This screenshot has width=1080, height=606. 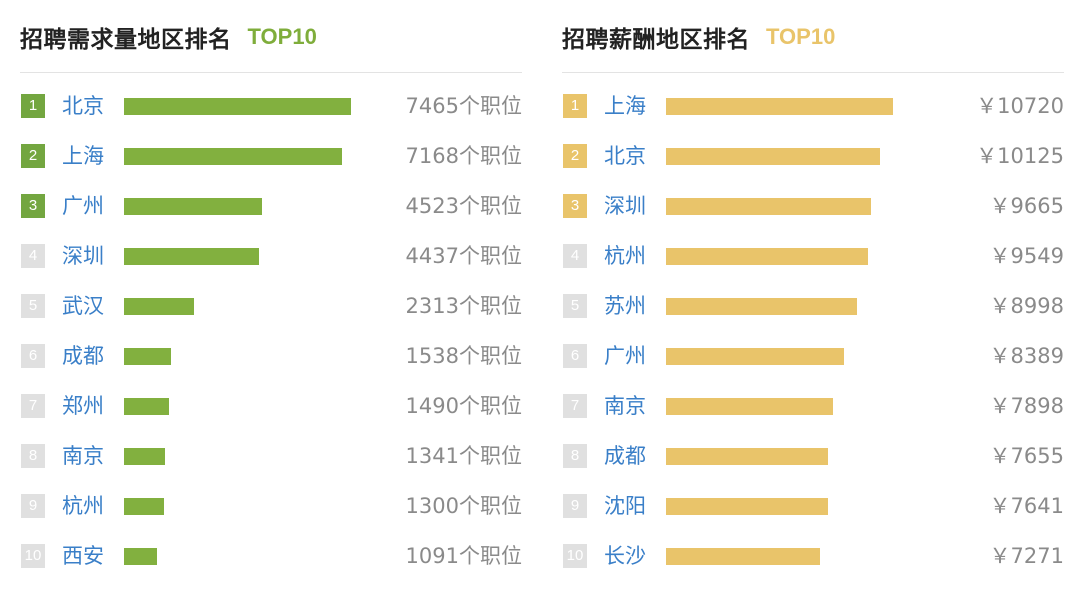 I want to click on value-label: ￥7641, so click(x=1026, y=506).